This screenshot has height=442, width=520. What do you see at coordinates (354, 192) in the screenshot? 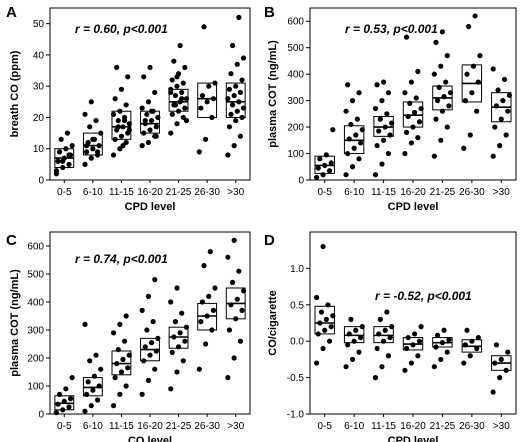
I see `x-tick-label: 6-10` at bounding box center [354, 192].